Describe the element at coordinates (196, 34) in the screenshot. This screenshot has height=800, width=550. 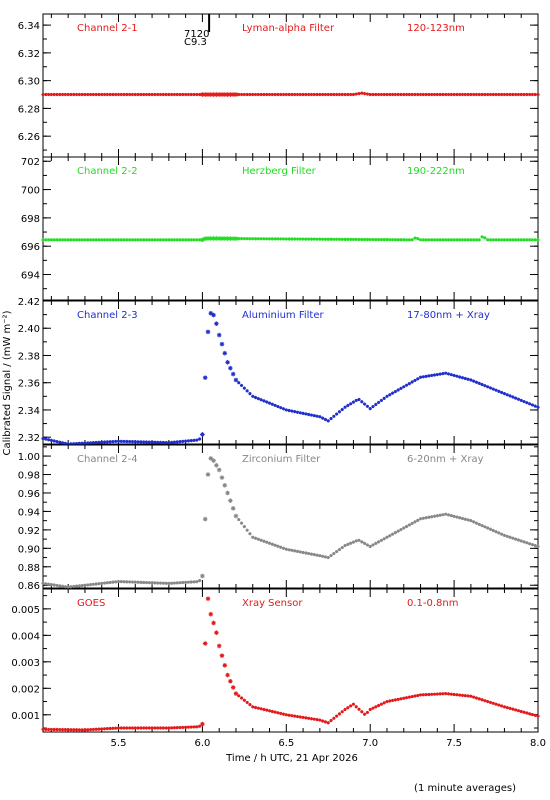
I see `flare-label-number: 7120` at that location.